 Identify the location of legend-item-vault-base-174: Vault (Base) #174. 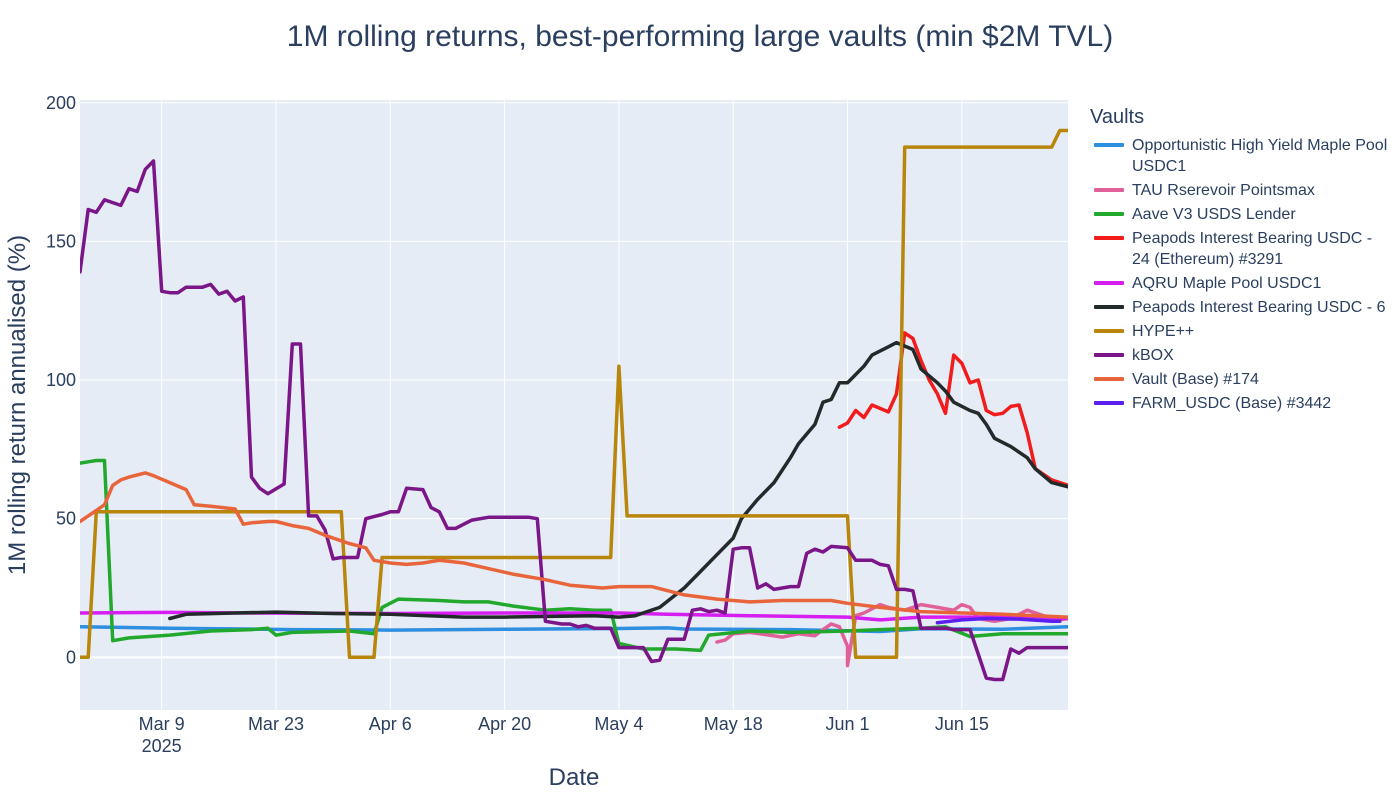
(1240, 379).